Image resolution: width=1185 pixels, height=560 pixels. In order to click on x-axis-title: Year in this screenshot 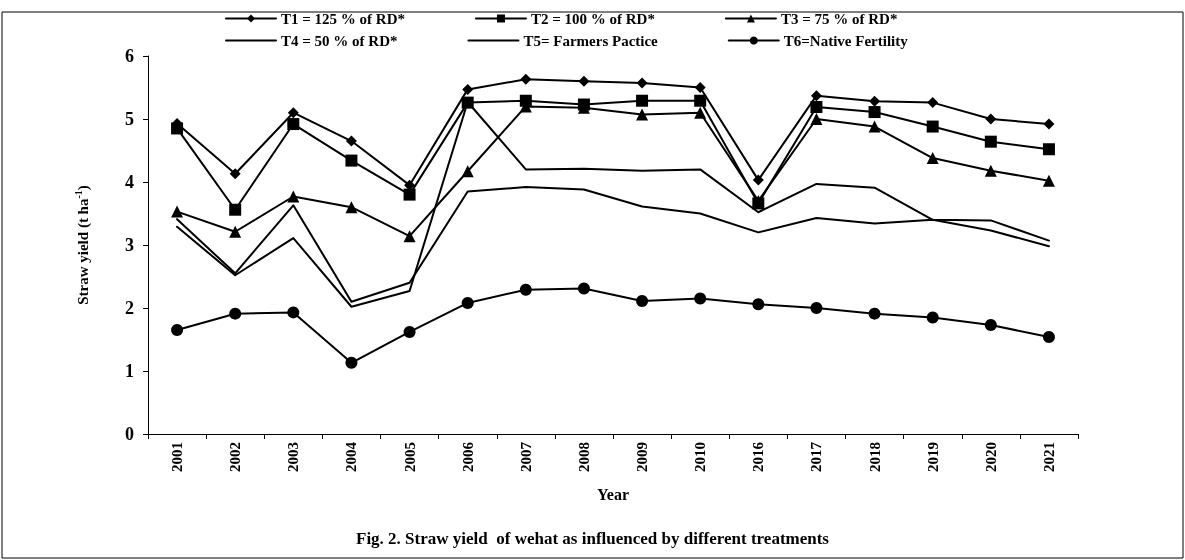, I will do `click(613, 494)`.